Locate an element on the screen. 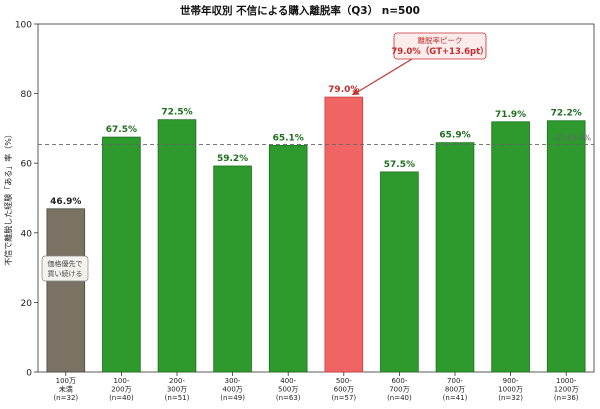  value-label: 72.2% is located at coordinates (566, 114).